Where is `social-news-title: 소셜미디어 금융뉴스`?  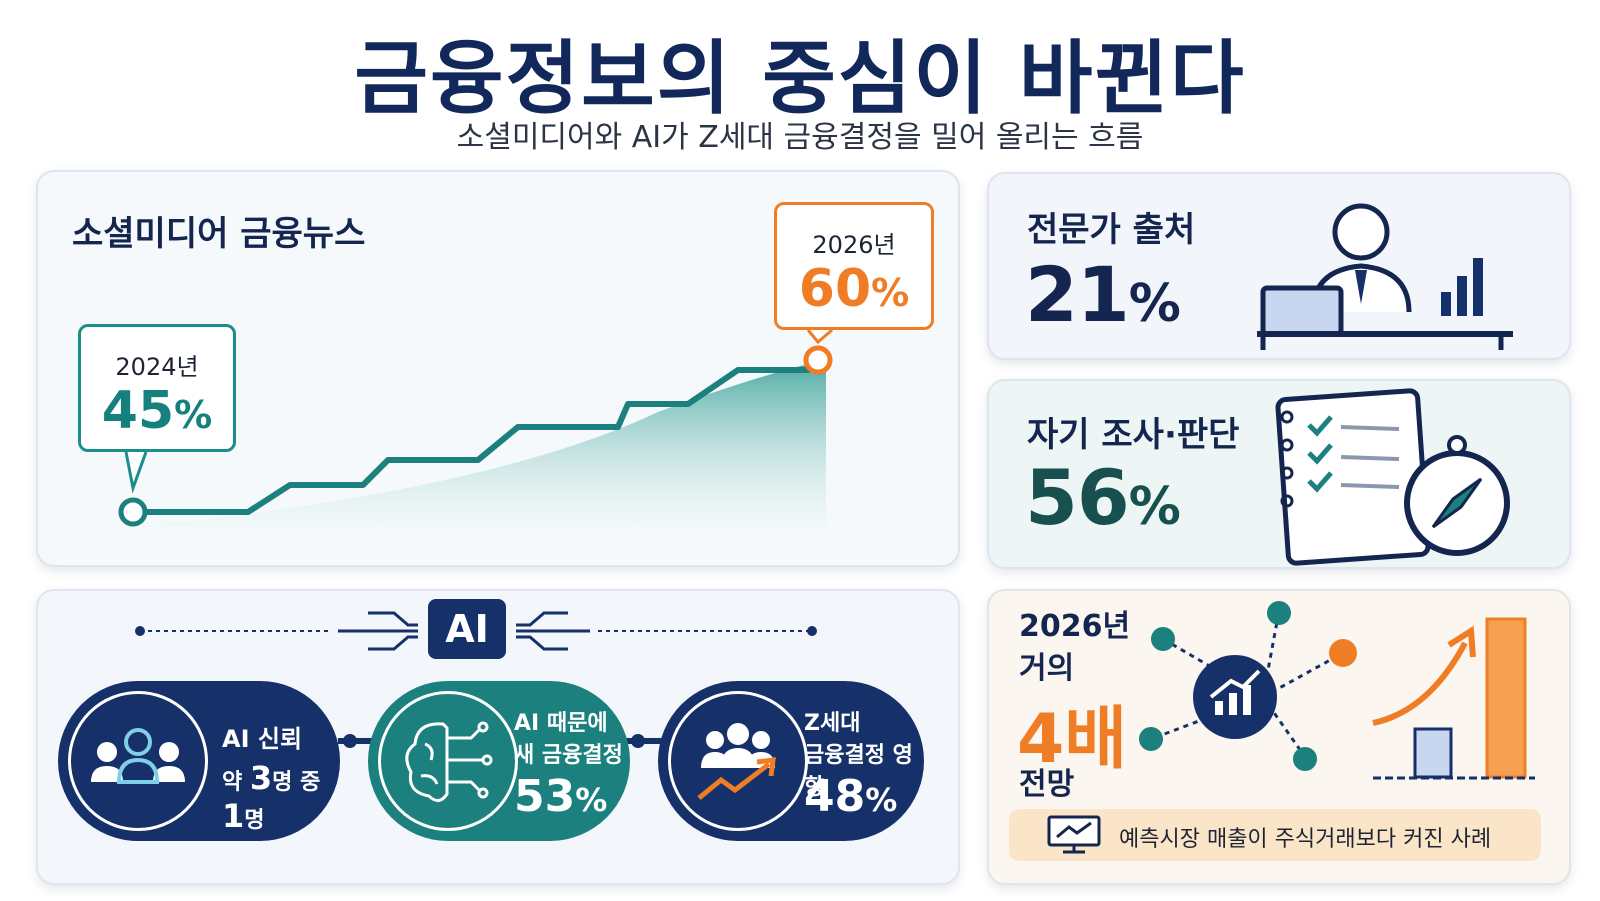 social-news-title: 소셜미디어 금융뉴스 is located at coordinates (219, 234).